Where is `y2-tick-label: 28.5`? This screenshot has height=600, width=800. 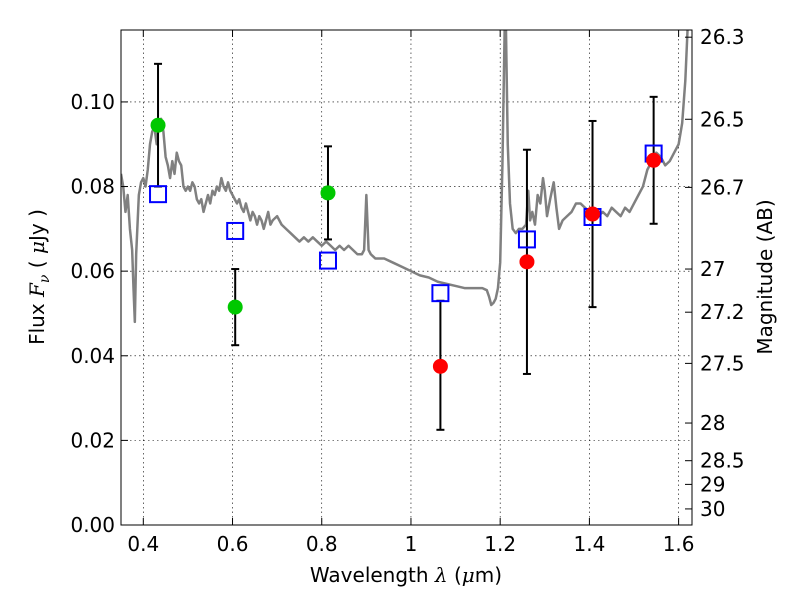 y2-tick-label: 28.5 is located at coordinates (722, 461).